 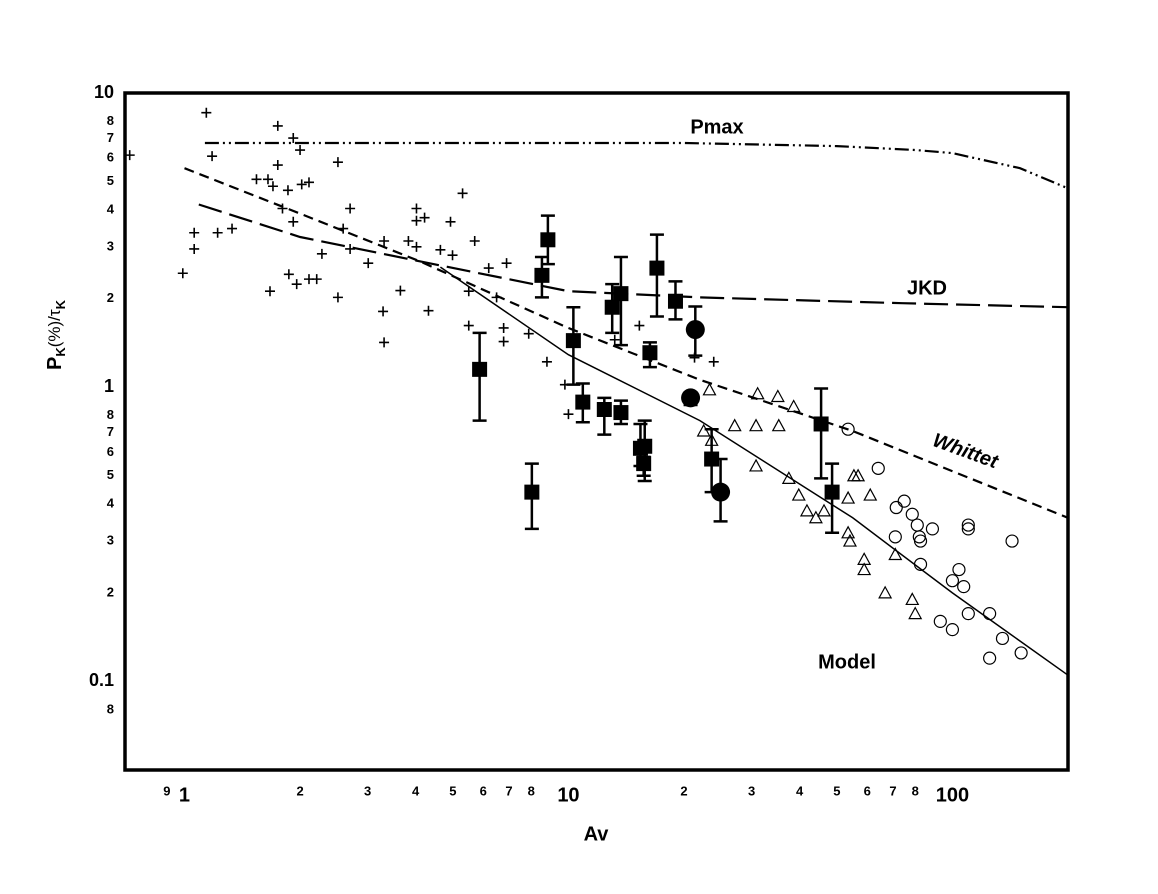 I want to click on x-tick-label: 4, so click(x=416, y=790).